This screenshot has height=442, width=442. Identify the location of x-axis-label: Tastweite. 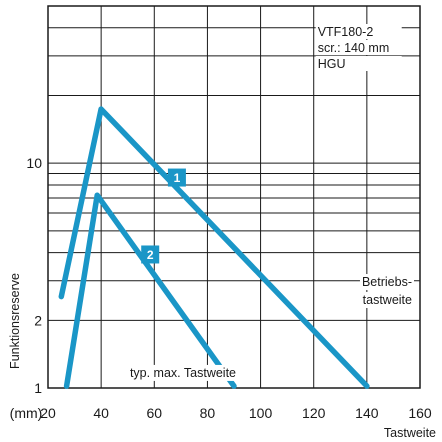
(410, 433).